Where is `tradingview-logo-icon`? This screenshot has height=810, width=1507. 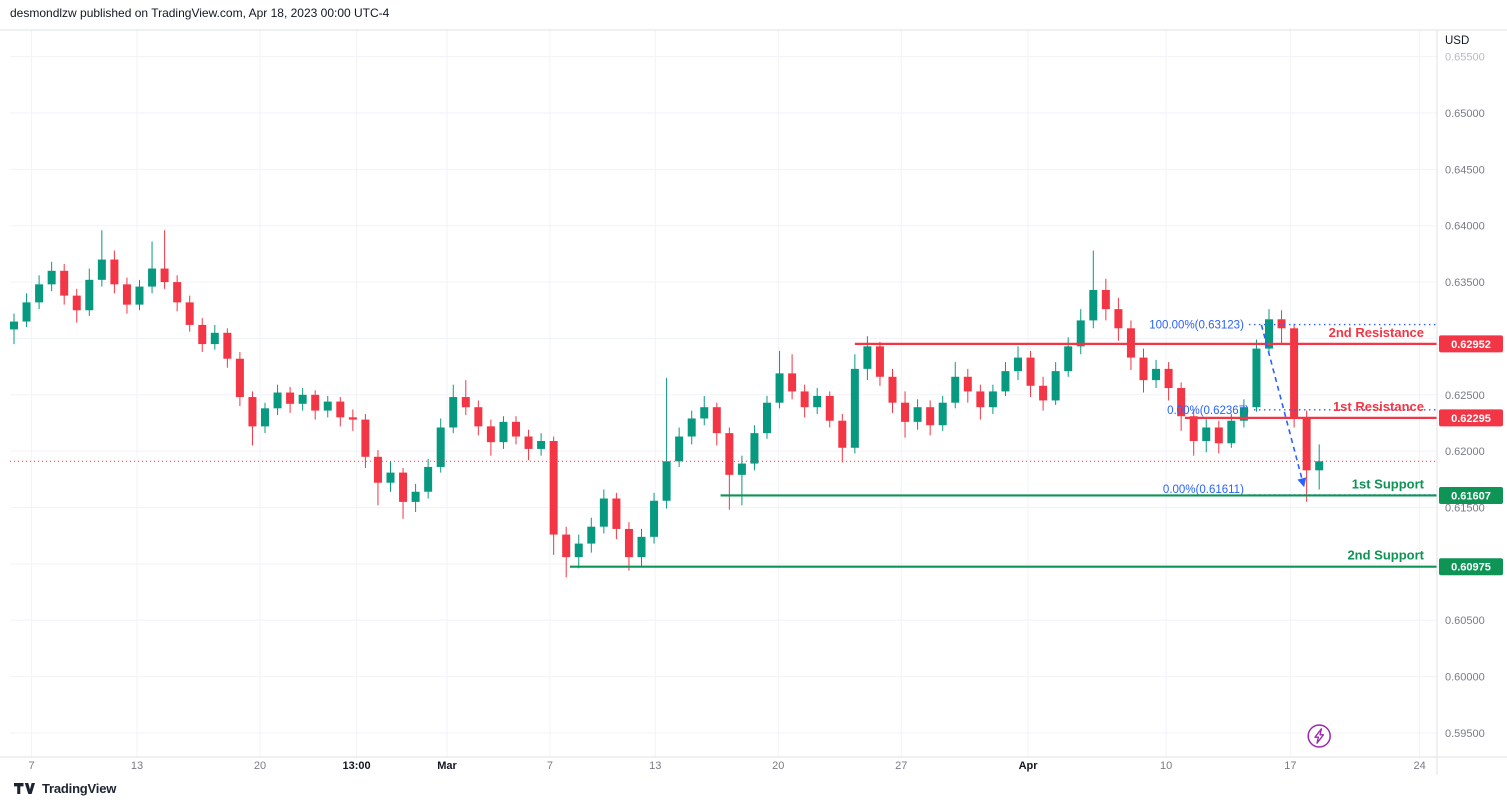 tradingview-logo-icon is located at coordinates (24, 788).